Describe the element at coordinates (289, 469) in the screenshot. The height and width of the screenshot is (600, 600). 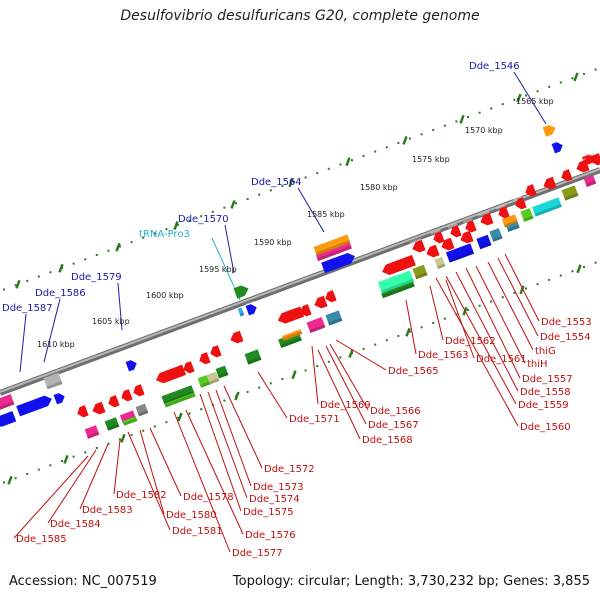
I see `gene-label-bottom: Dde_1572` at that location.